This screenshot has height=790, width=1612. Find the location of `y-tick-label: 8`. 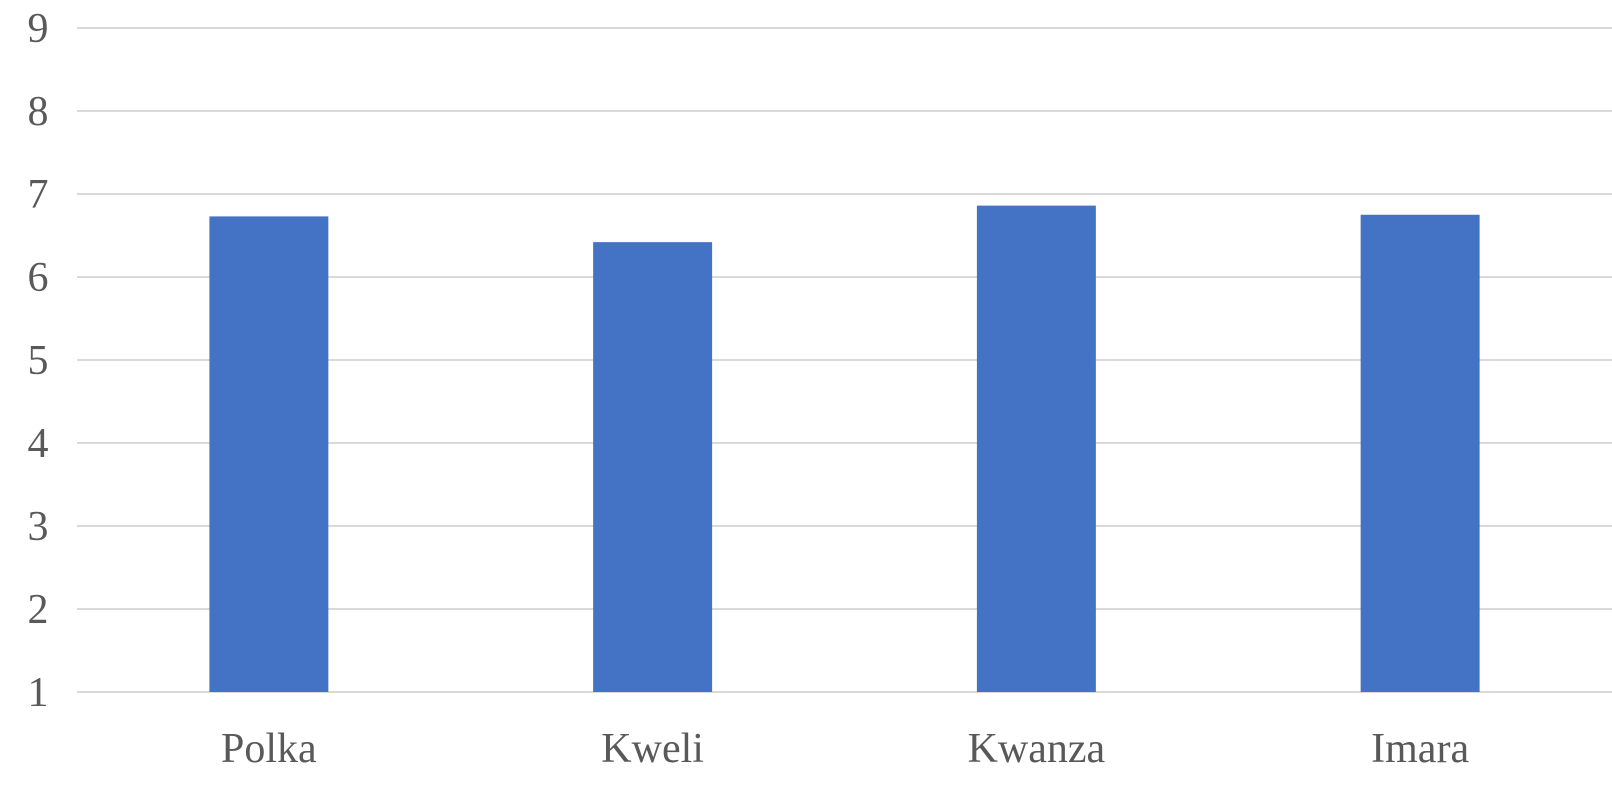

y-tick-label: 8 is located at coordinates (38, 112).